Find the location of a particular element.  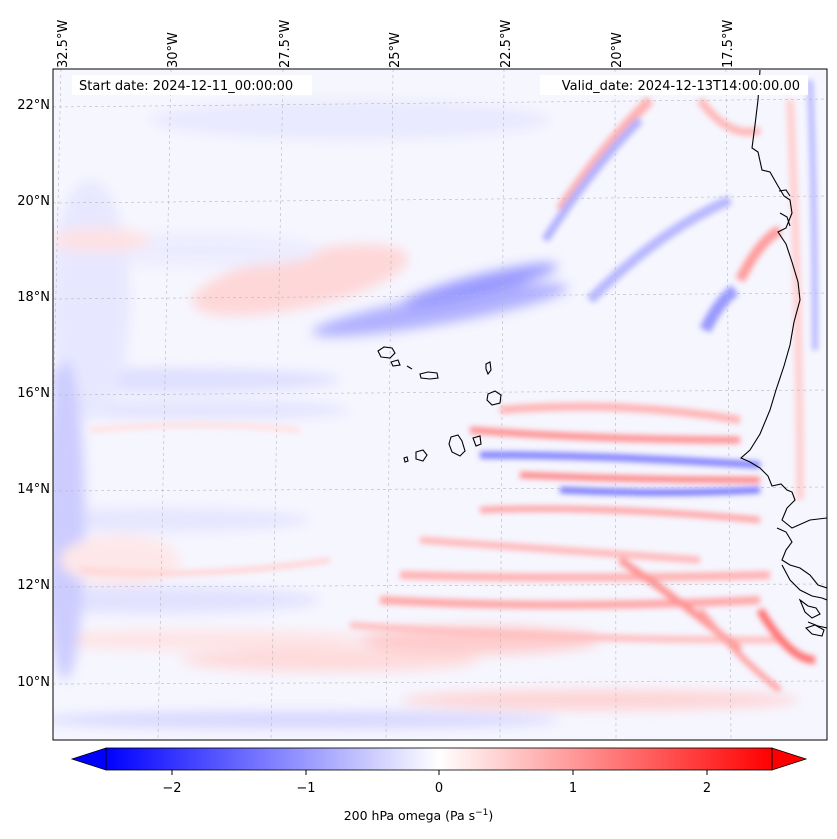

lat-label-22n: 22°N is located at coordinates (33, 105).